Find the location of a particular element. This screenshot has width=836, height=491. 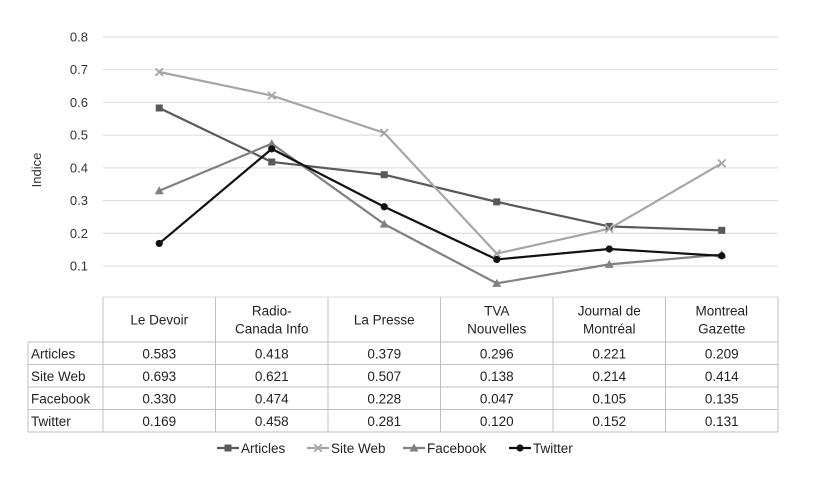

legend-label: Twitter is located at coordinates (553, 448).